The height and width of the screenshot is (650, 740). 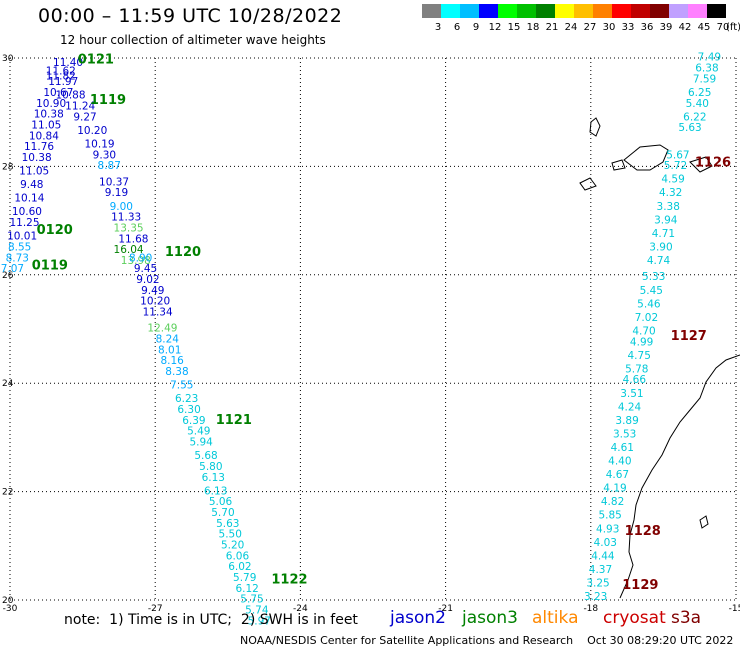 What do you see at coordinates (37, 158) in the screenshot?
I see `wave-height-value: 10.38` at bounding box center [37, 158].